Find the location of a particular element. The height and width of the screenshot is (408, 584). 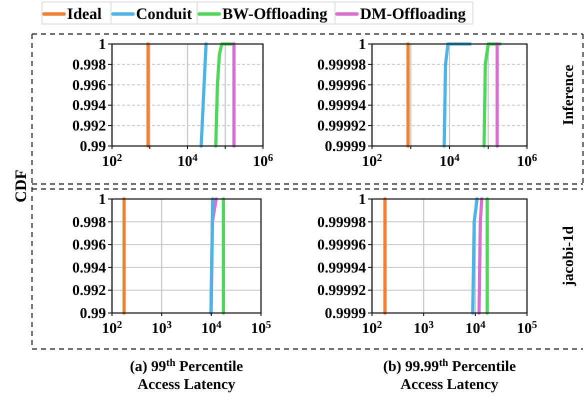

x-axis-title: (b) 99.99$^{th}$ Percentile Access Latency is located at coordinates (449, 375).